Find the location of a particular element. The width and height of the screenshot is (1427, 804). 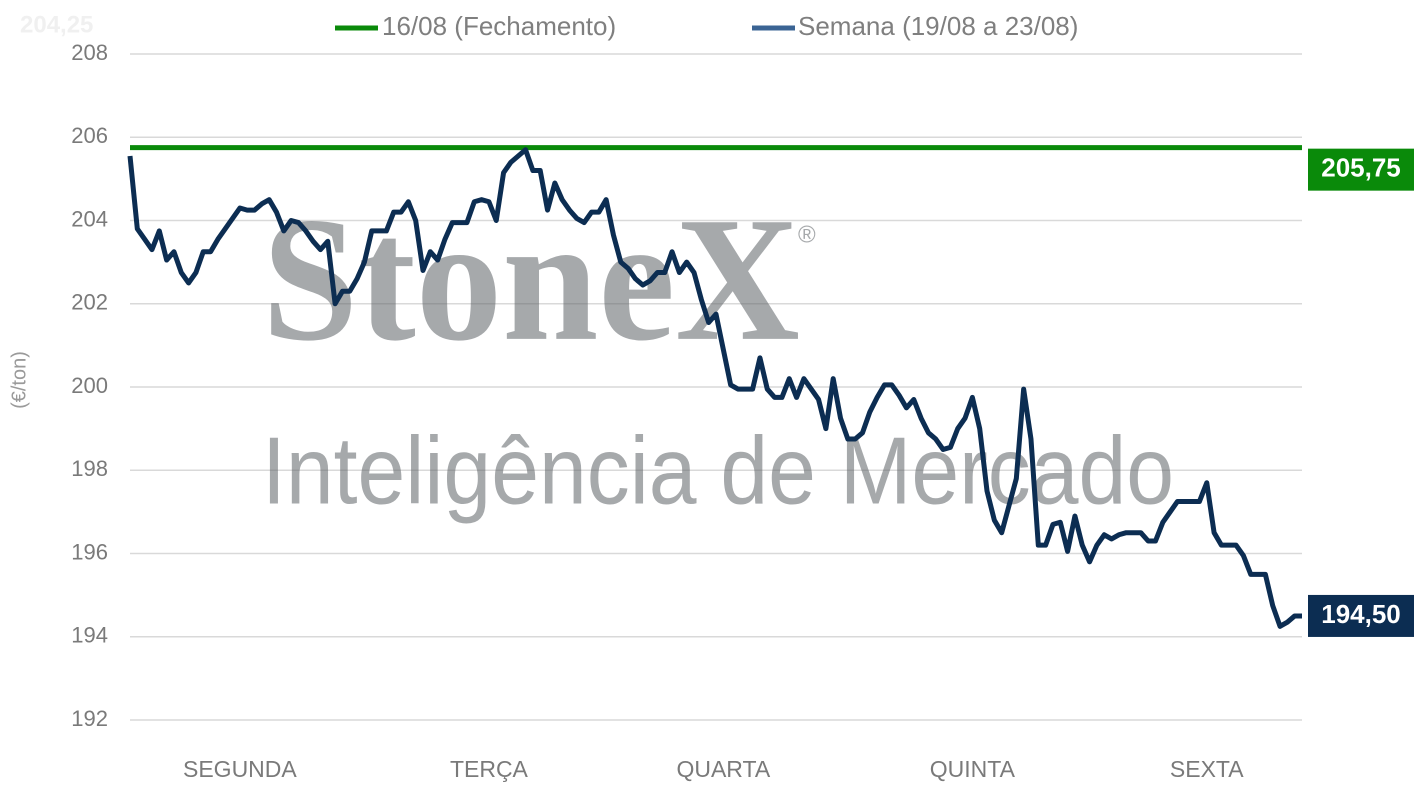

y-axis-label: (€/ton) is located at coordinates (19, 380).